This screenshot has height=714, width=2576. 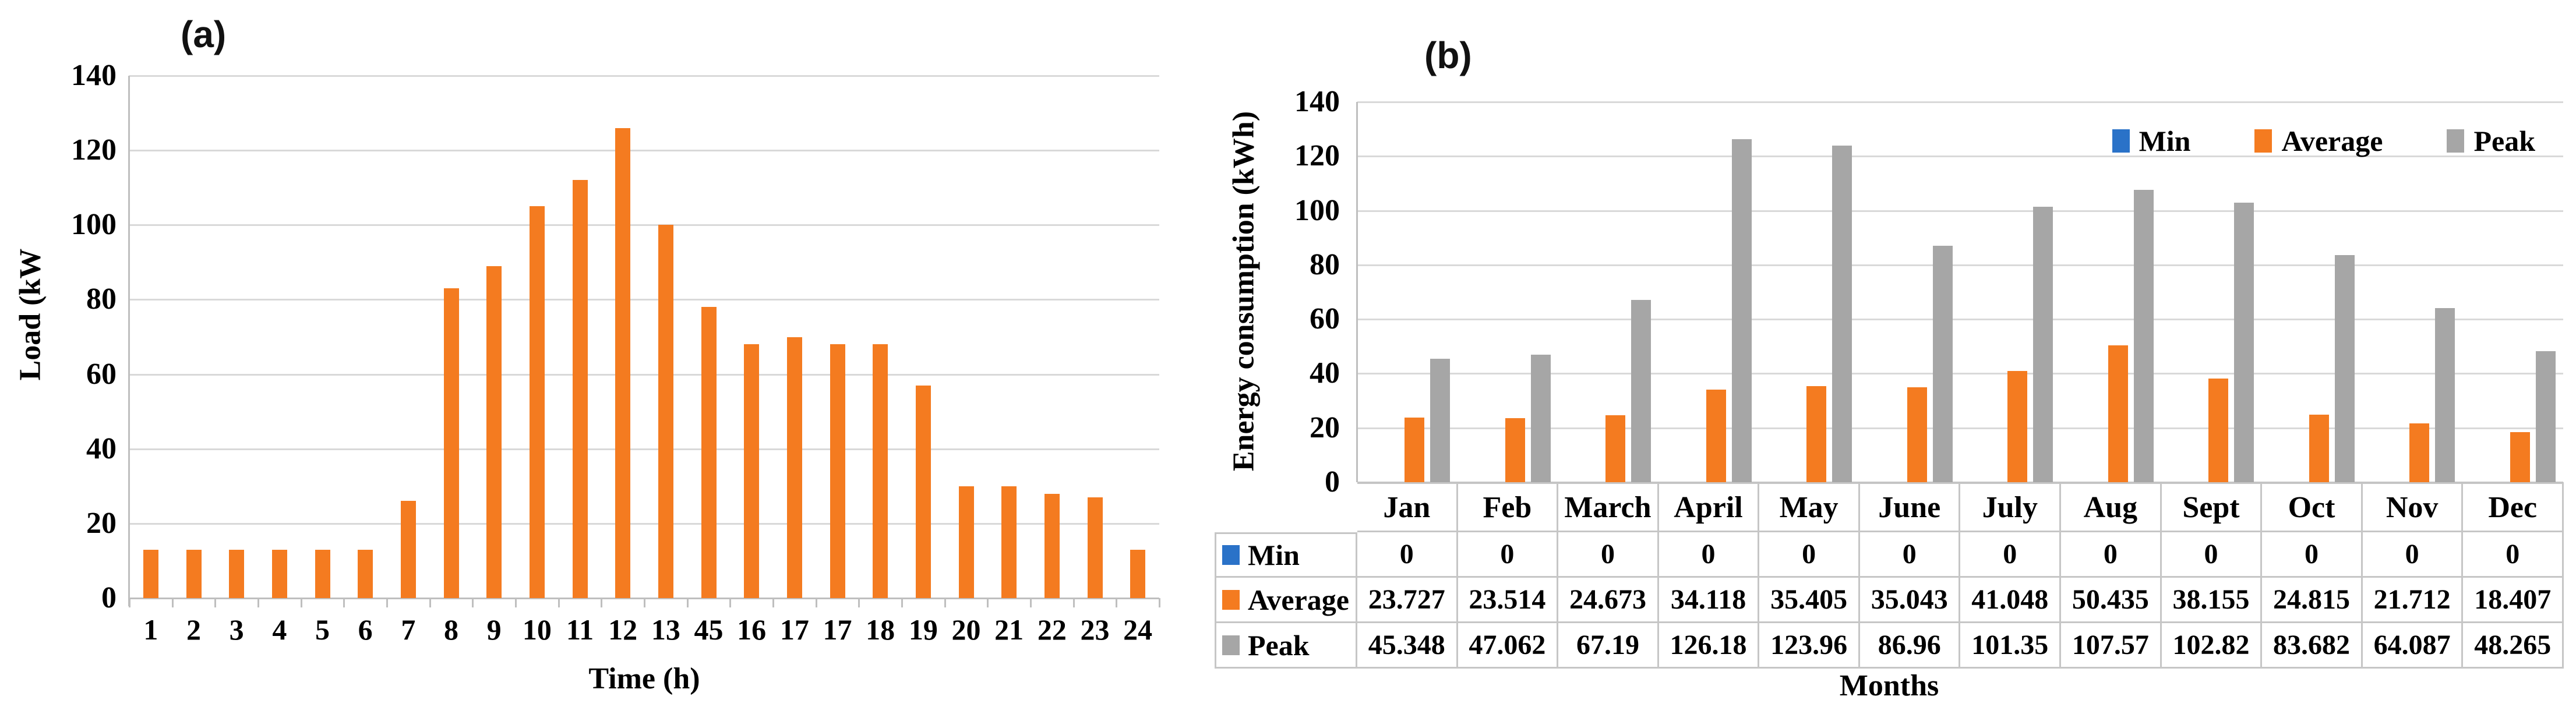 What do you see at coordinates (1716, 435) in the screenshot?
I see `chart-b-bar-average-april` at bounding box center [1716, 435].